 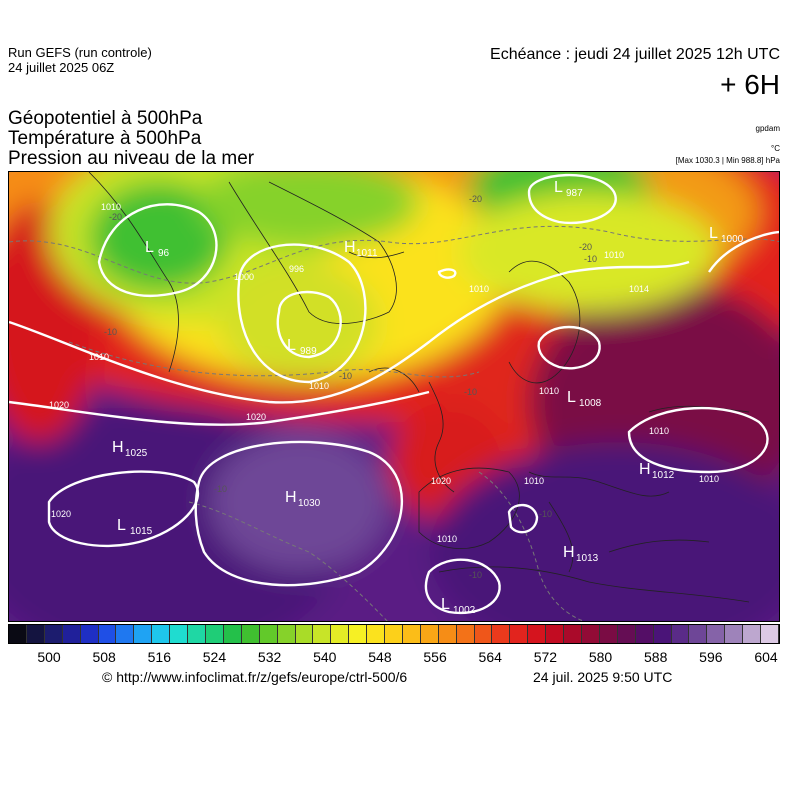 What do you see at coordinates (639, 289) in the screenshot?
I see `isobar-label: 1014` at bounding box center [639, 289].